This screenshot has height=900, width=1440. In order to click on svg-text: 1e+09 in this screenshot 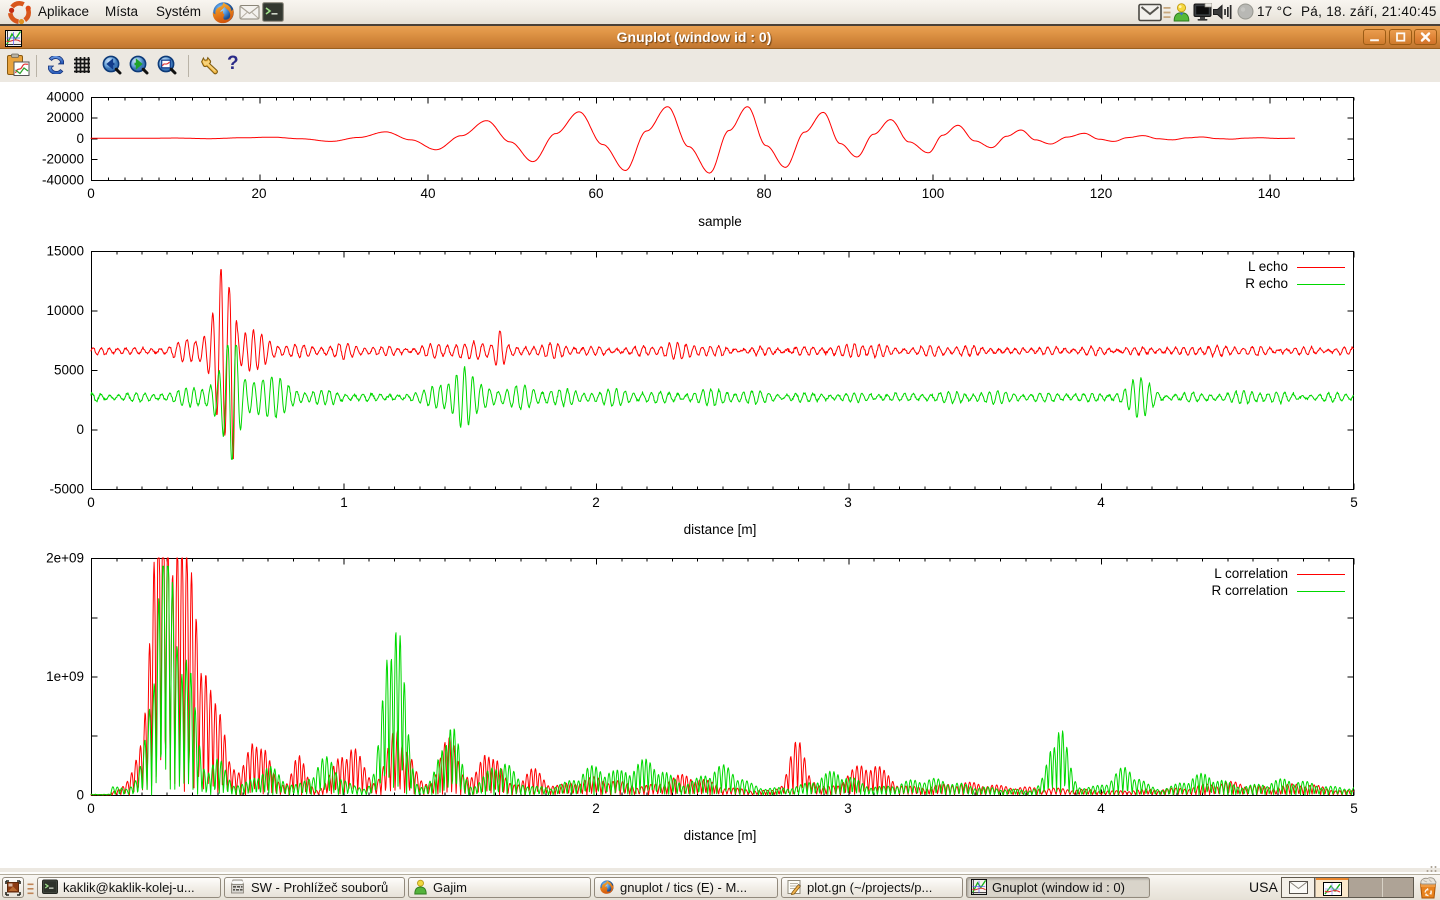, I will do `click(65, 676)`.